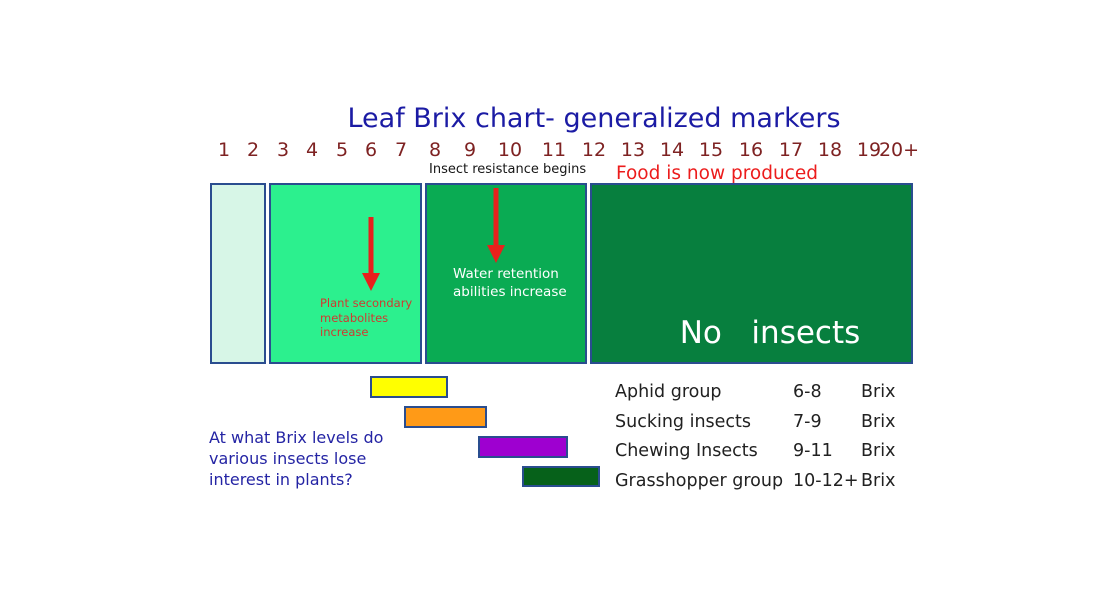 This screenshot has width=1111, height=610. What do you see at coordinates (633, 150) in the screenshot?
I see `brix-tick-13: 13` at bounding box center [633, 150].